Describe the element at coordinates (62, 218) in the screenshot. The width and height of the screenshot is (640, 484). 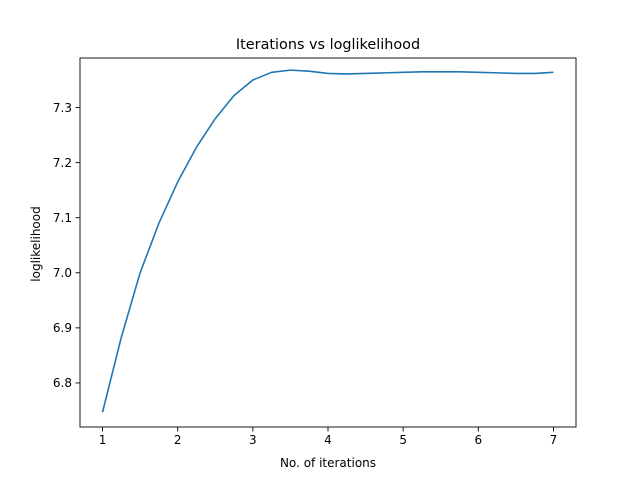
I see `y-tick-label: 7.1` at that location.